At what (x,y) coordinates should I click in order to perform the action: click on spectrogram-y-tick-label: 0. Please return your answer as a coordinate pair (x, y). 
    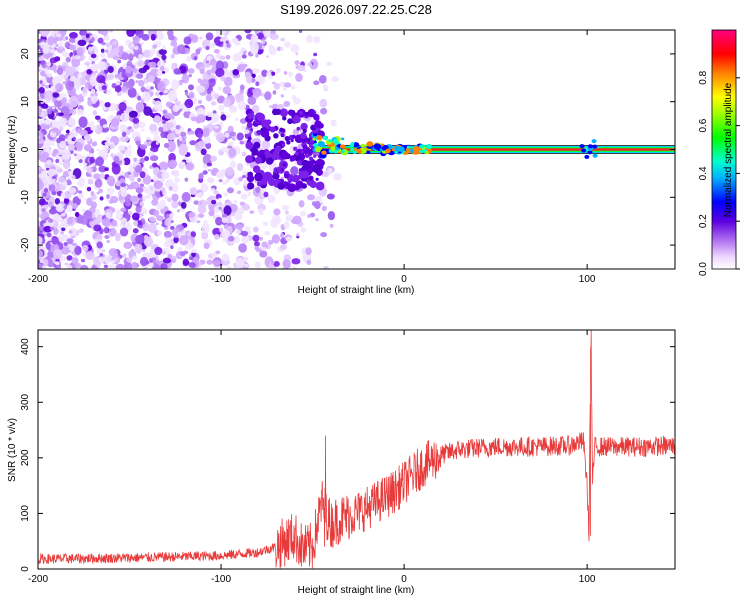
    Looking at the image, I should click on (25, 149).